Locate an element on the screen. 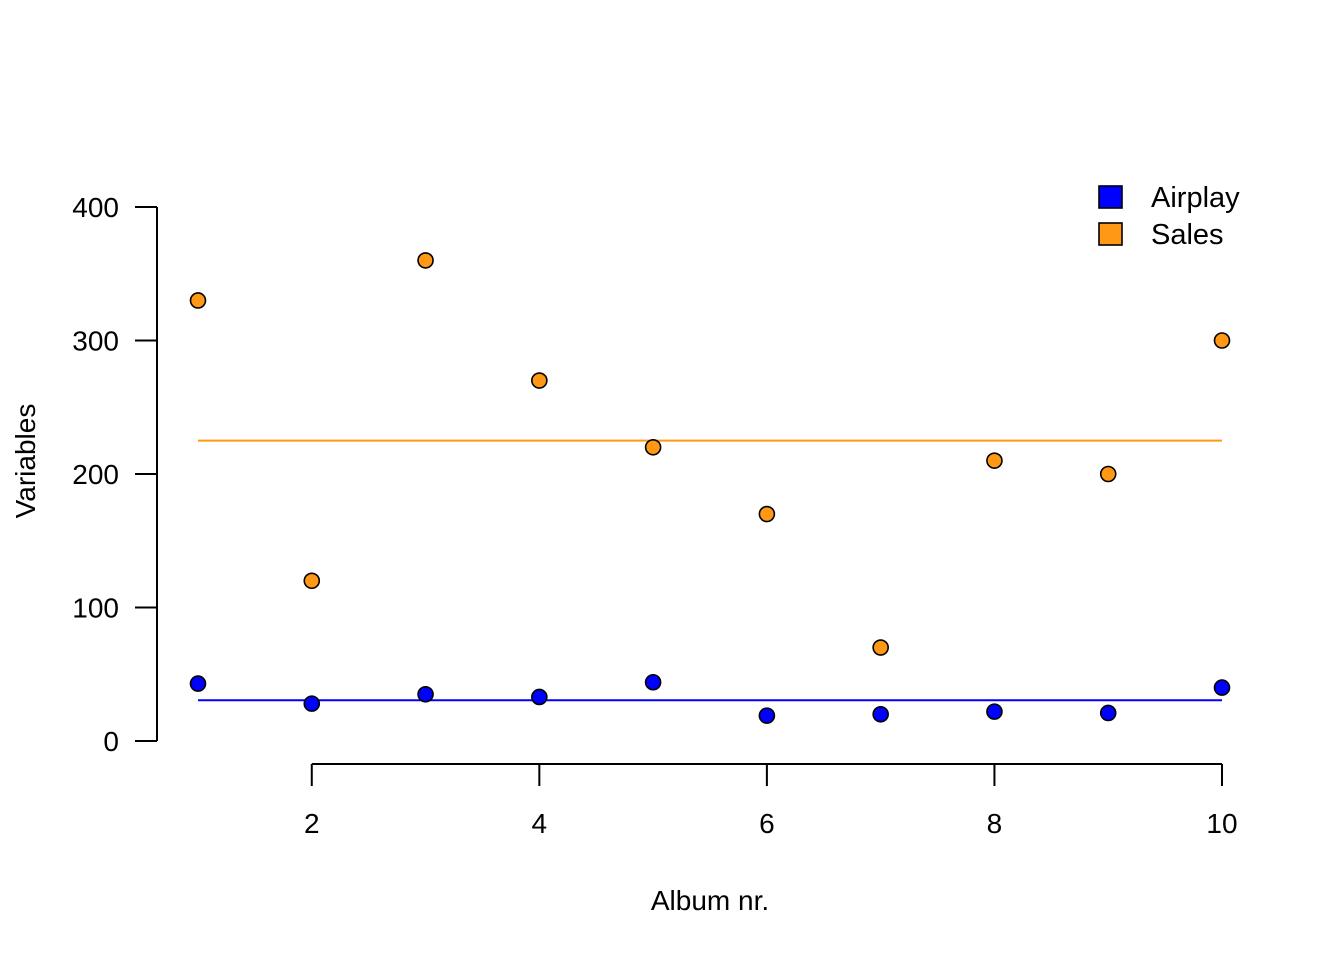 Image resolution: width=1344 pixels, height=960 pixels. y-tick-label: 200 is located at coordinates (95, 474).